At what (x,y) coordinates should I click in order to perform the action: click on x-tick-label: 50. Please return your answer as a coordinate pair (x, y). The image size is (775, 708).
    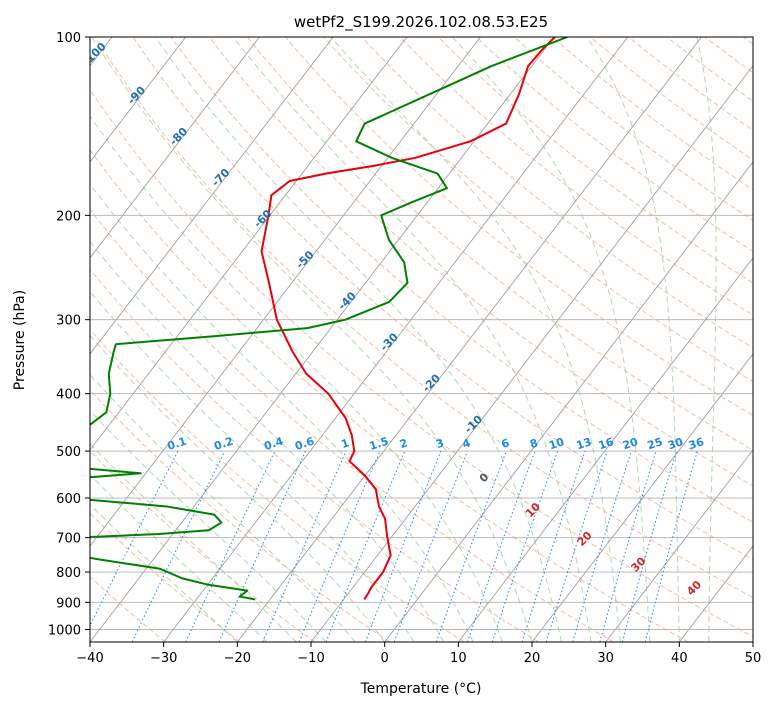
    Looking at the image, I should click on (753, 658).